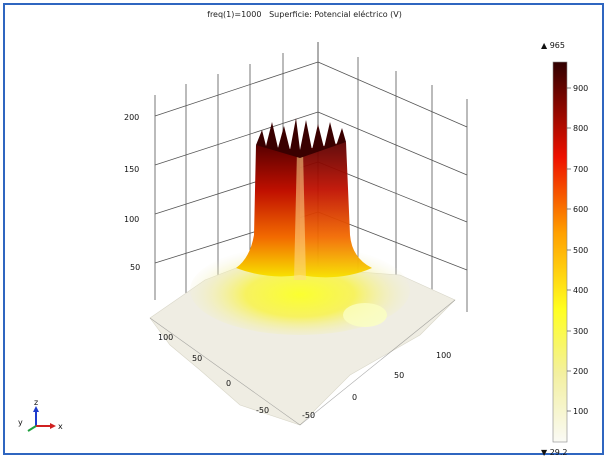 Image resolution: width=609 pixels, height=460 pixels. Describe the element at coordinates (580, 290) in the screenshot. I see `colorbar-tick-400: 400` at that location.